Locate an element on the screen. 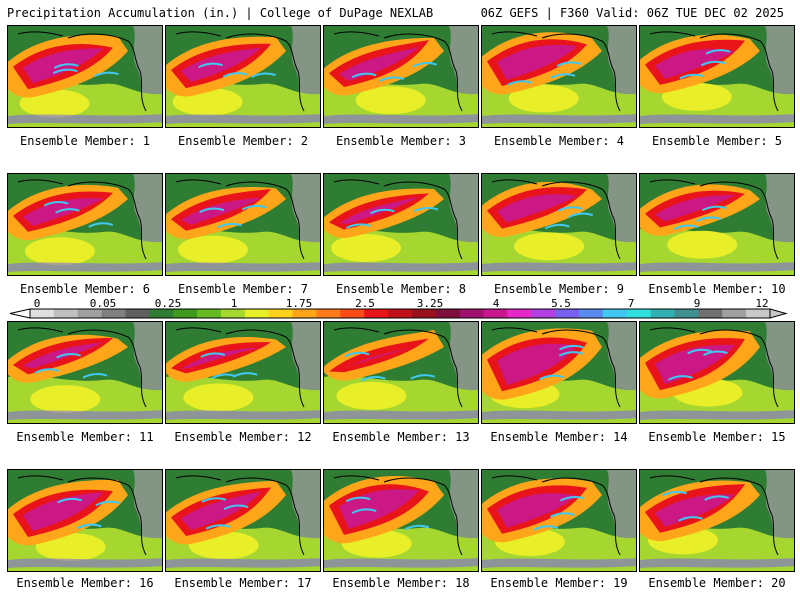 This screenshot has width=800, height=600. colorbar-tick-label: 7 is located at coordinates (631, 303).